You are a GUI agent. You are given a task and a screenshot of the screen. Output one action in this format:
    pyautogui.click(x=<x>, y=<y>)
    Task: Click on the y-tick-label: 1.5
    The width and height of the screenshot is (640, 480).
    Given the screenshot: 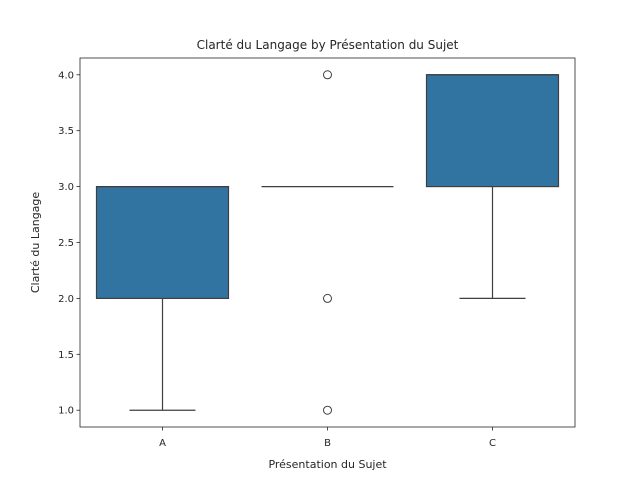 What is the action you would take?
    pyautogui.click(x=66, y=355)
    